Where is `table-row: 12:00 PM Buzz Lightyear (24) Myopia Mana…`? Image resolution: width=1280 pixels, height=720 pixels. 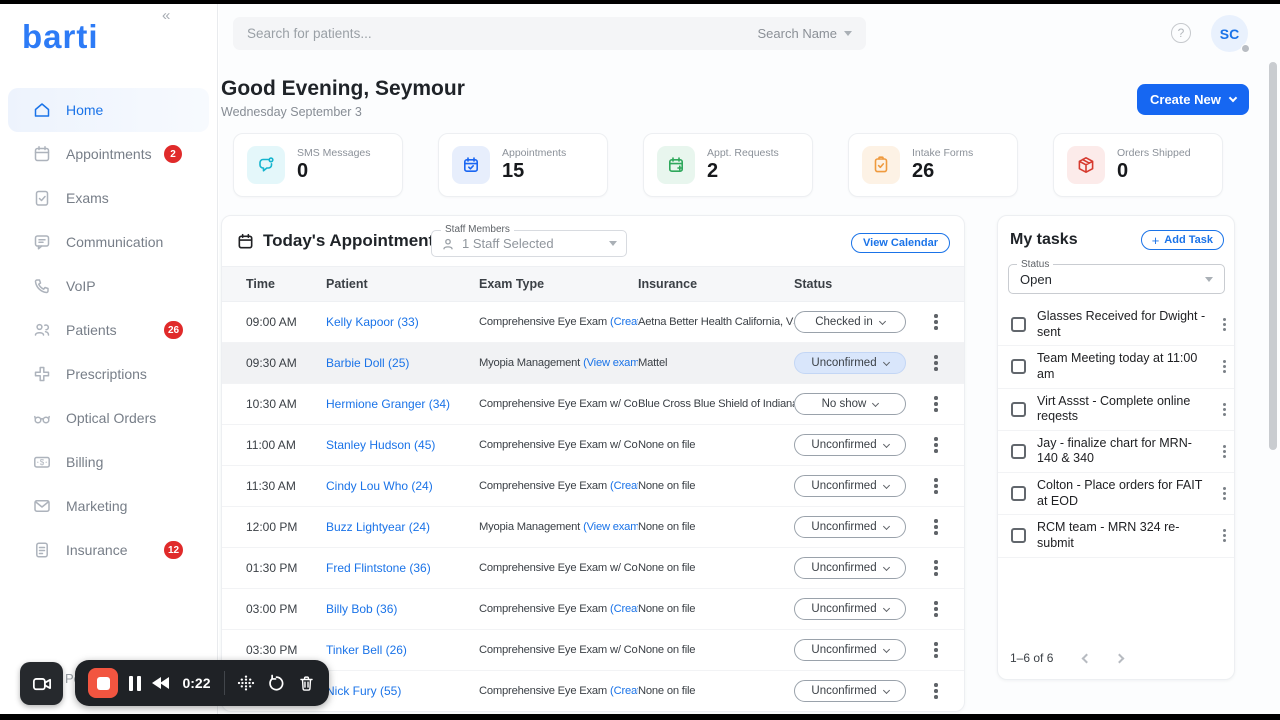 table-row: 12:00 PM Buzz Lightyear (24) Myopia Mana… is located at coordinates (593, 527).